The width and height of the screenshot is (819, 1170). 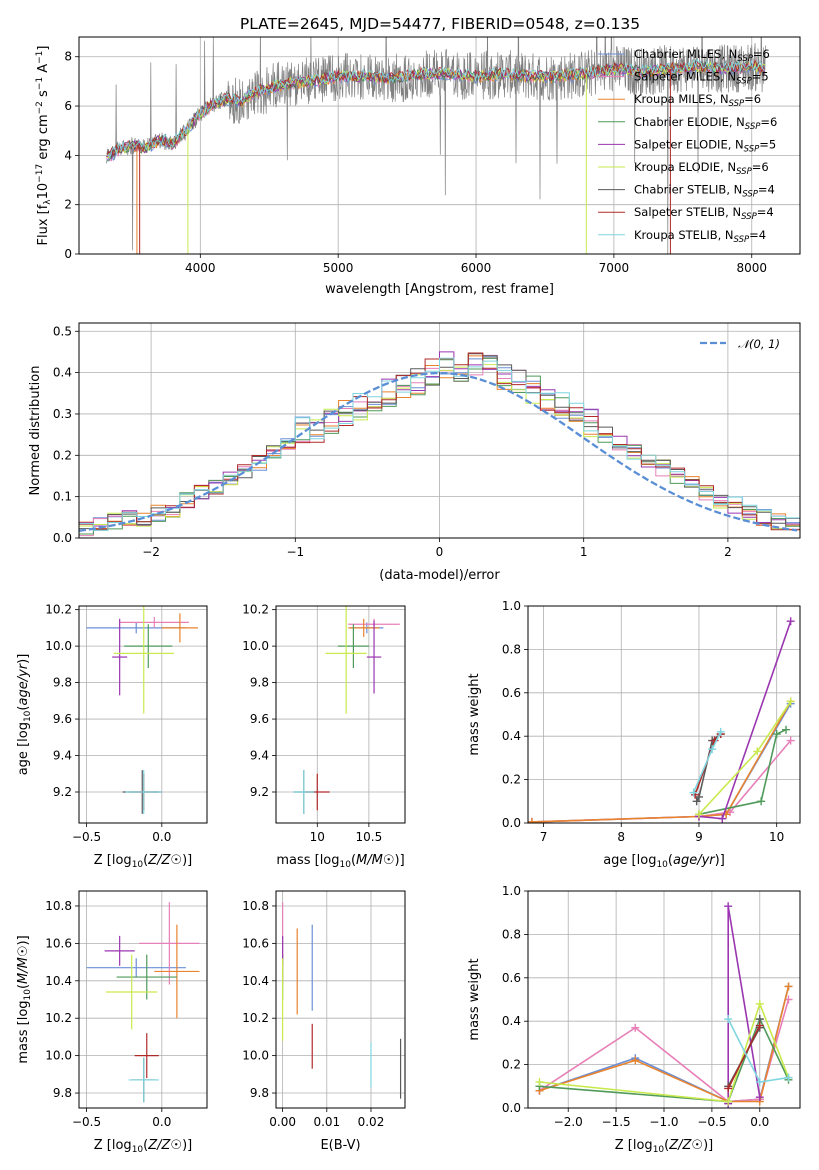 I want to click on x-tick-label: 0.0, so click(x=161, y=837).